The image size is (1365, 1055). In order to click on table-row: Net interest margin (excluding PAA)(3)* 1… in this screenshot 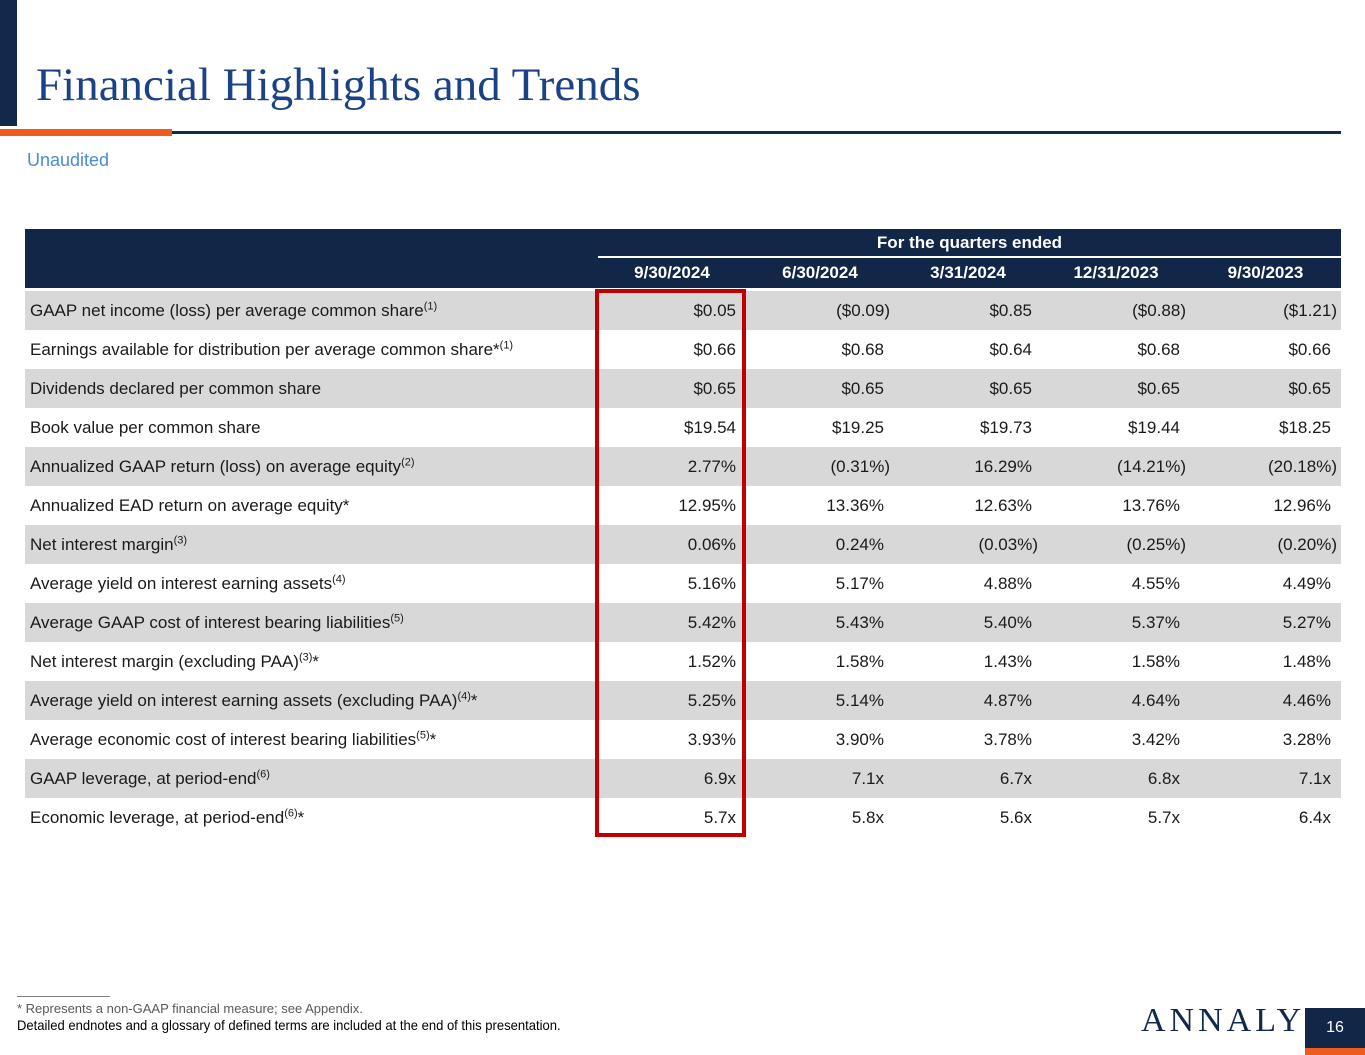, I will do `click(683, 661)`.